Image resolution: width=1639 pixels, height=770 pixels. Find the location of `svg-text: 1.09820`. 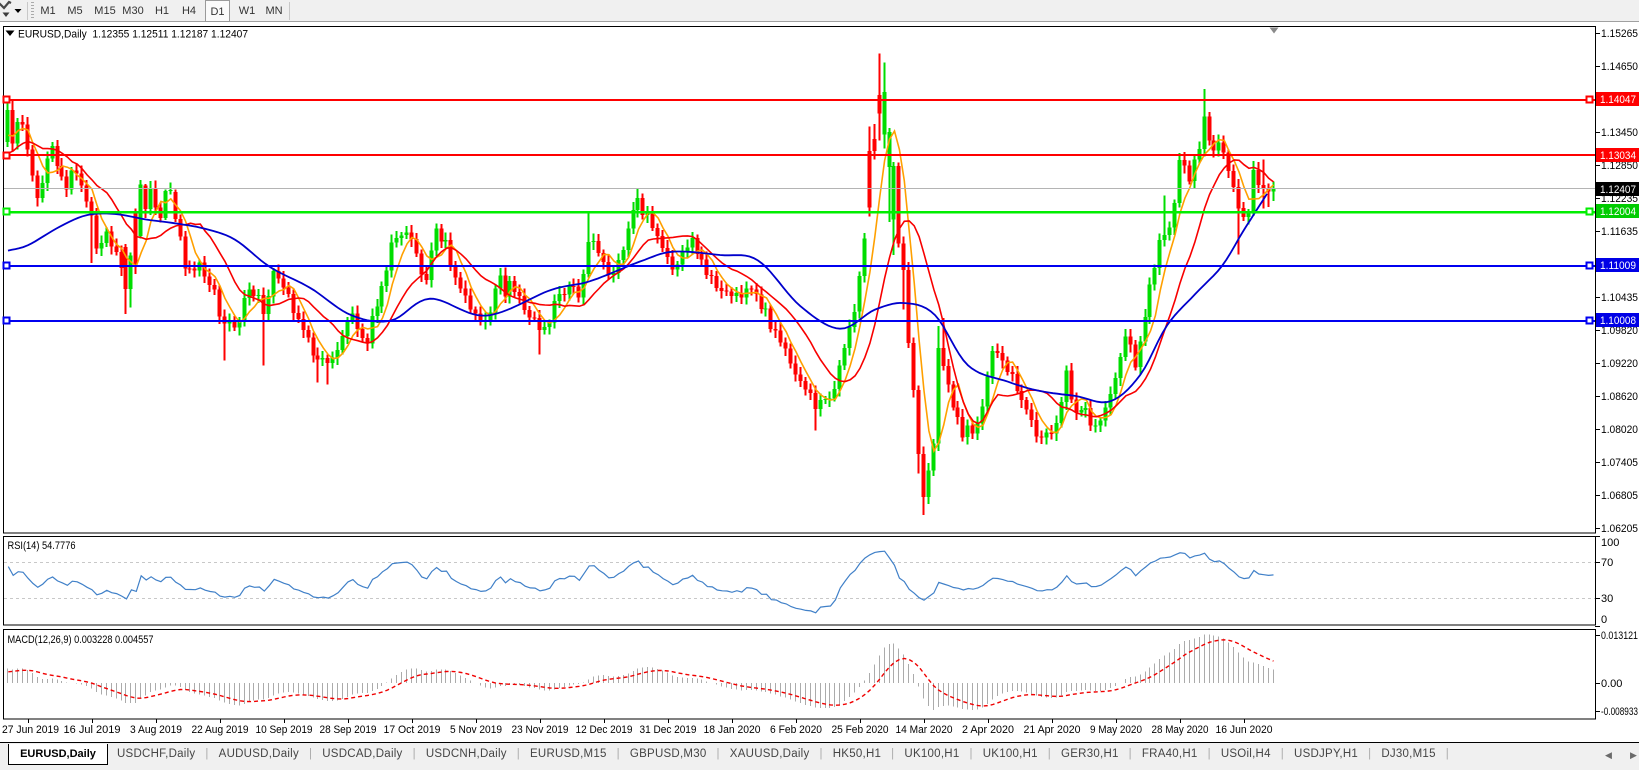

svg-text: 1.09820 is located at coordinates (1619, 331).